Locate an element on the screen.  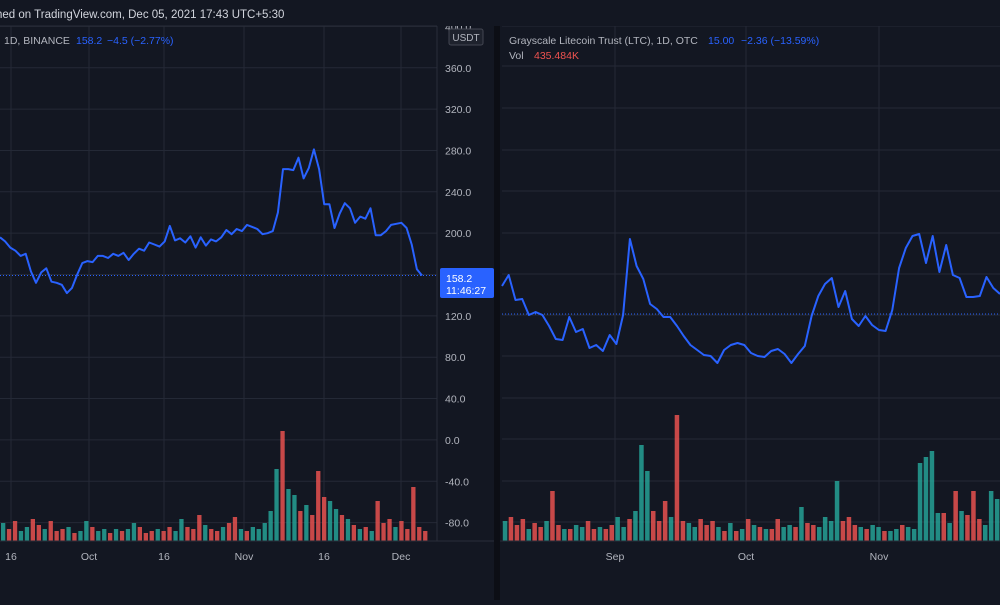
price-tick-label: 0.0 is located at coordinates (452, 441).